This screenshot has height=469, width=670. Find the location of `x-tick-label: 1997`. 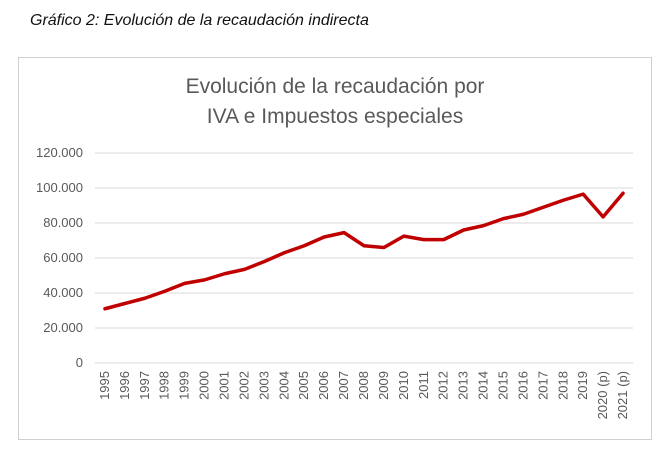

x-tick-label: 1997 is located at coordinates (144, 385).